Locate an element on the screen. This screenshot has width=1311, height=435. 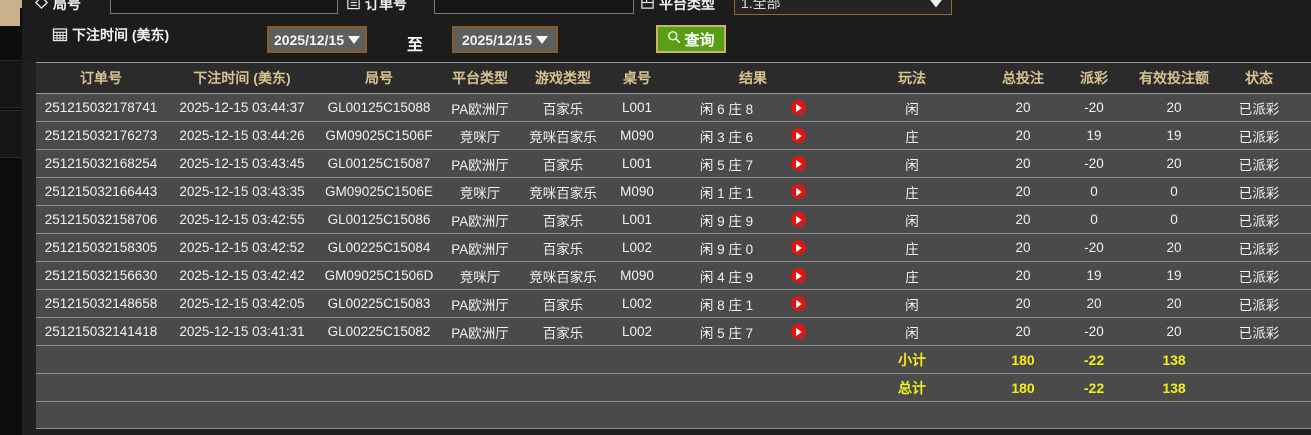
bet-time-label: 下注时间 (美东) is located at coordinates (121, 35).